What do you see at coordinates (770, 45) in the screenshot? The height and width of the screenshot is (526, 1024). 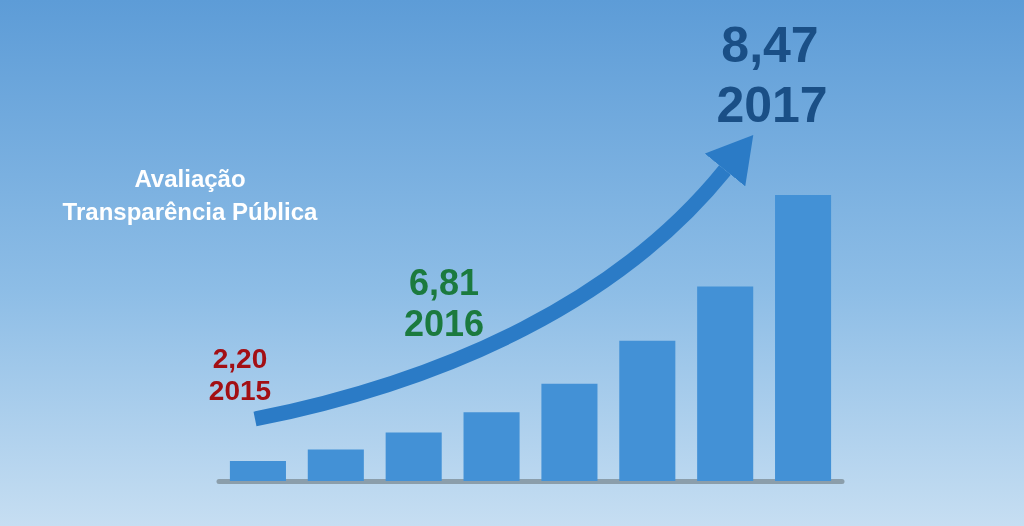 I see `text: 8,47` at bounding box center [770, 45].